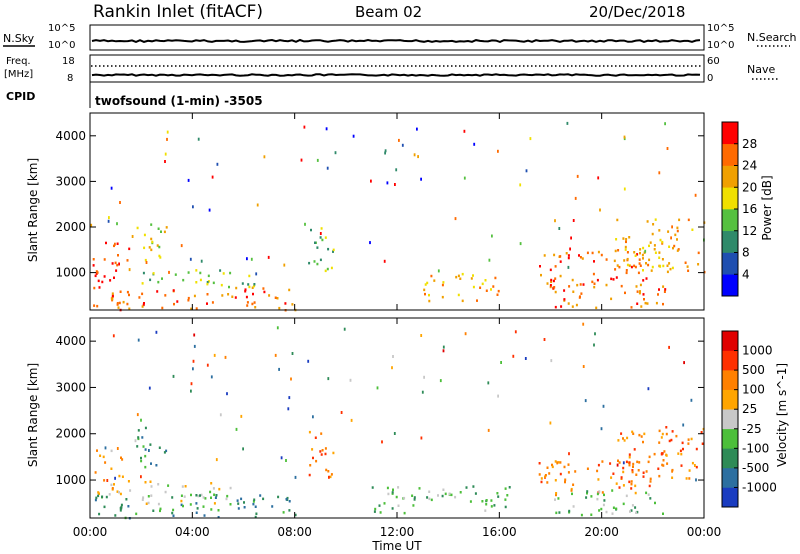 The height and width of the screenshot is (554, 800). What do you see at coordinates (761, 69) in the screenshot?
I see `nave-label: Nave` at bounding box center [761, 69].